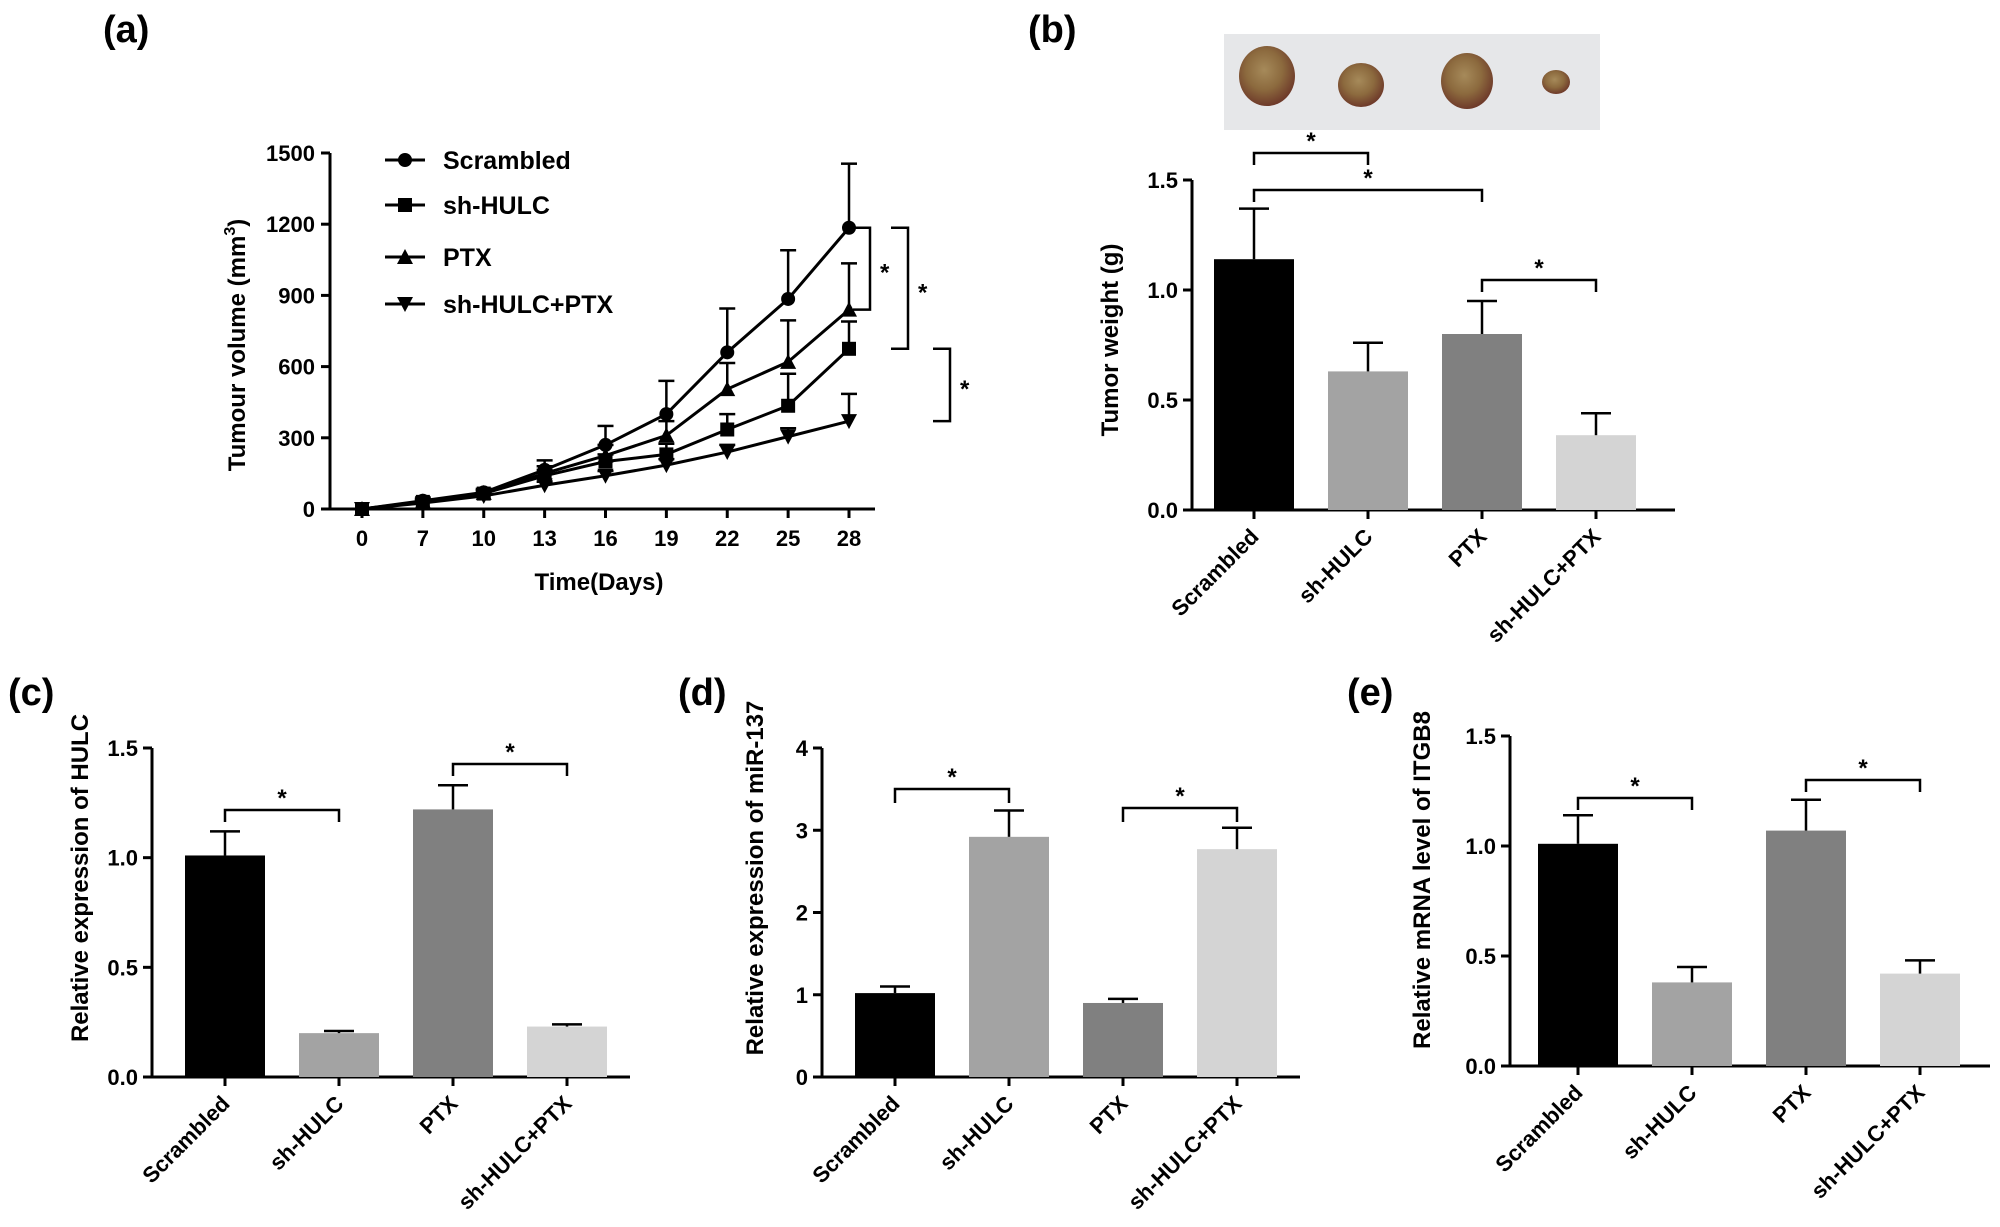 The width and height of the screenshot is (2000, 1227). What do you see at coordinates (237, 354) in the screenshot?
I see `y-axis-title-main: Tumour volume (mm` at bounding box center [237, 354].